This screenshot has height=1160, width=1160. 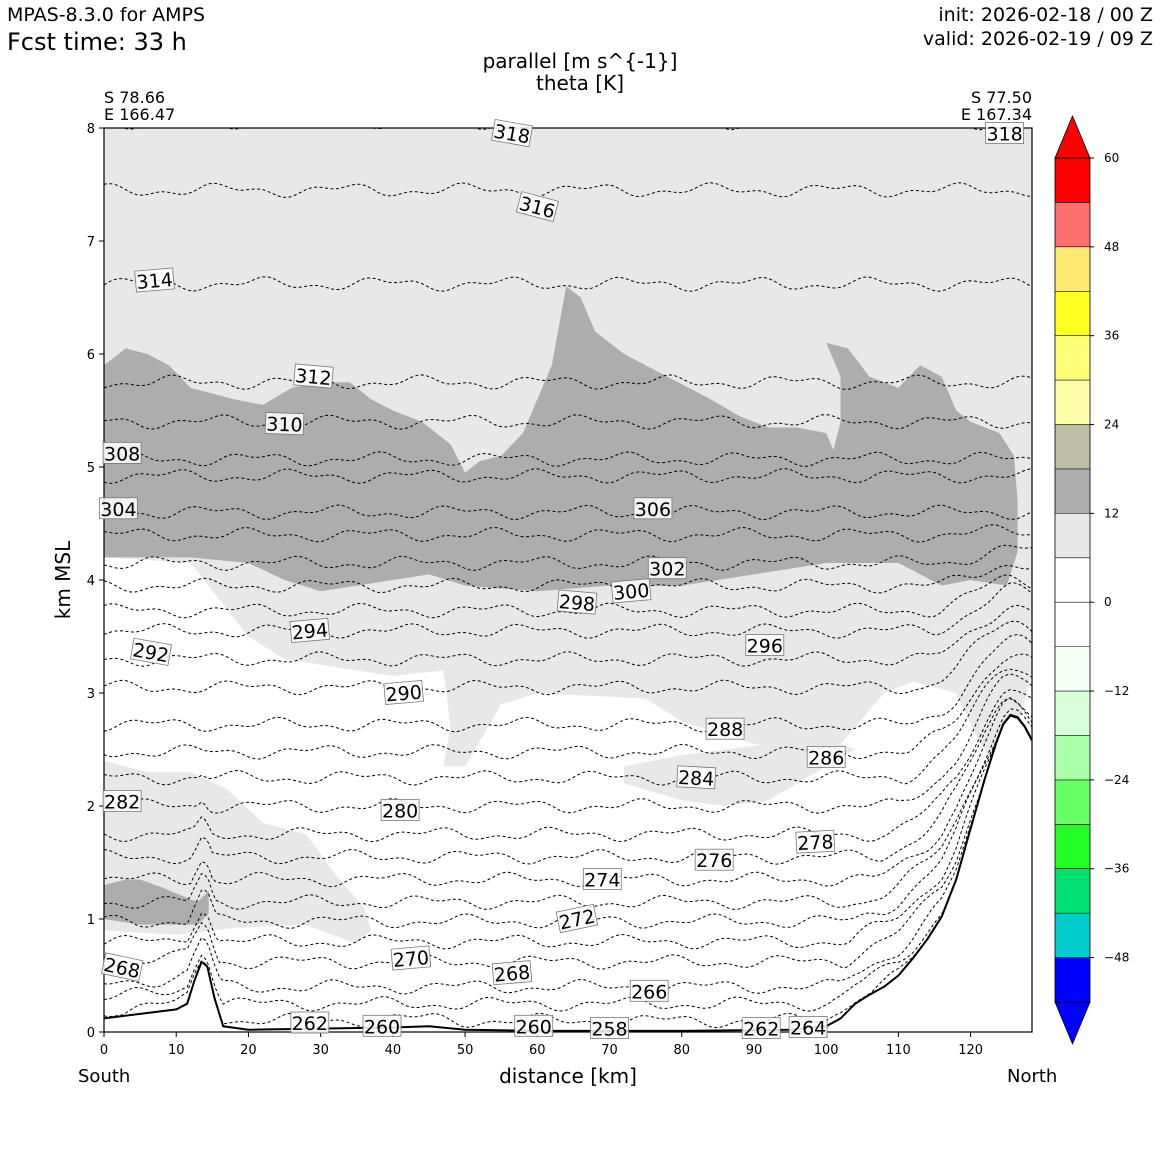 I want to click on theta-274-isentrope, so click(x=568, y=809).